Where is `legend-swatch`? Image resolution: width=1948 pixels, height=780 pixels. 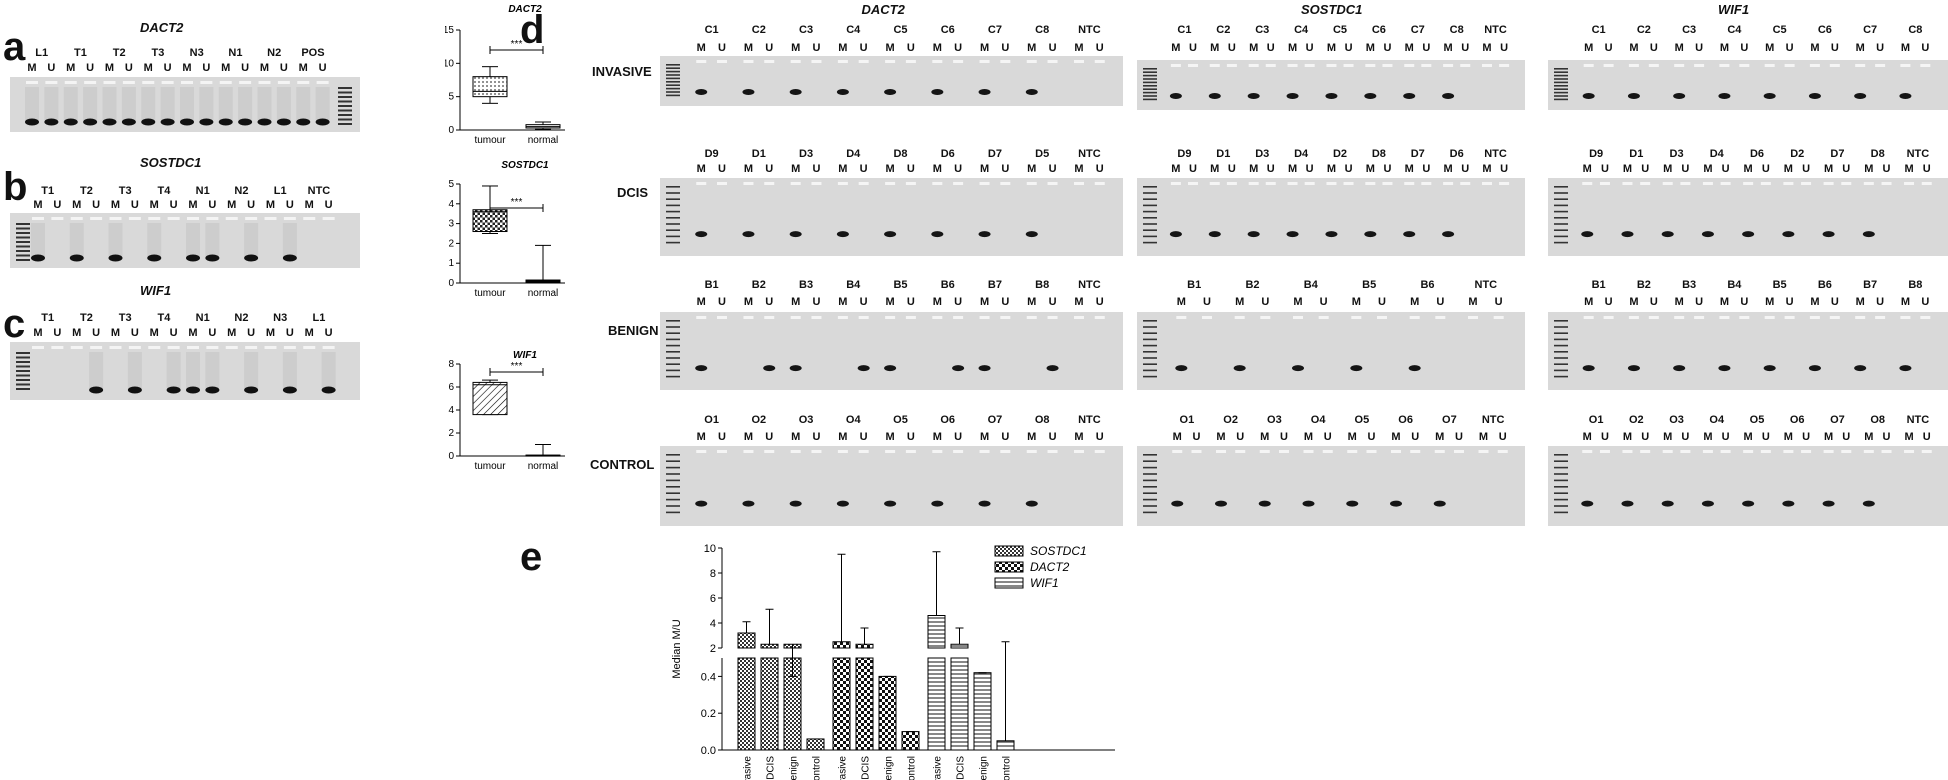
legend-swatch is located at coordinates (1009, 551).